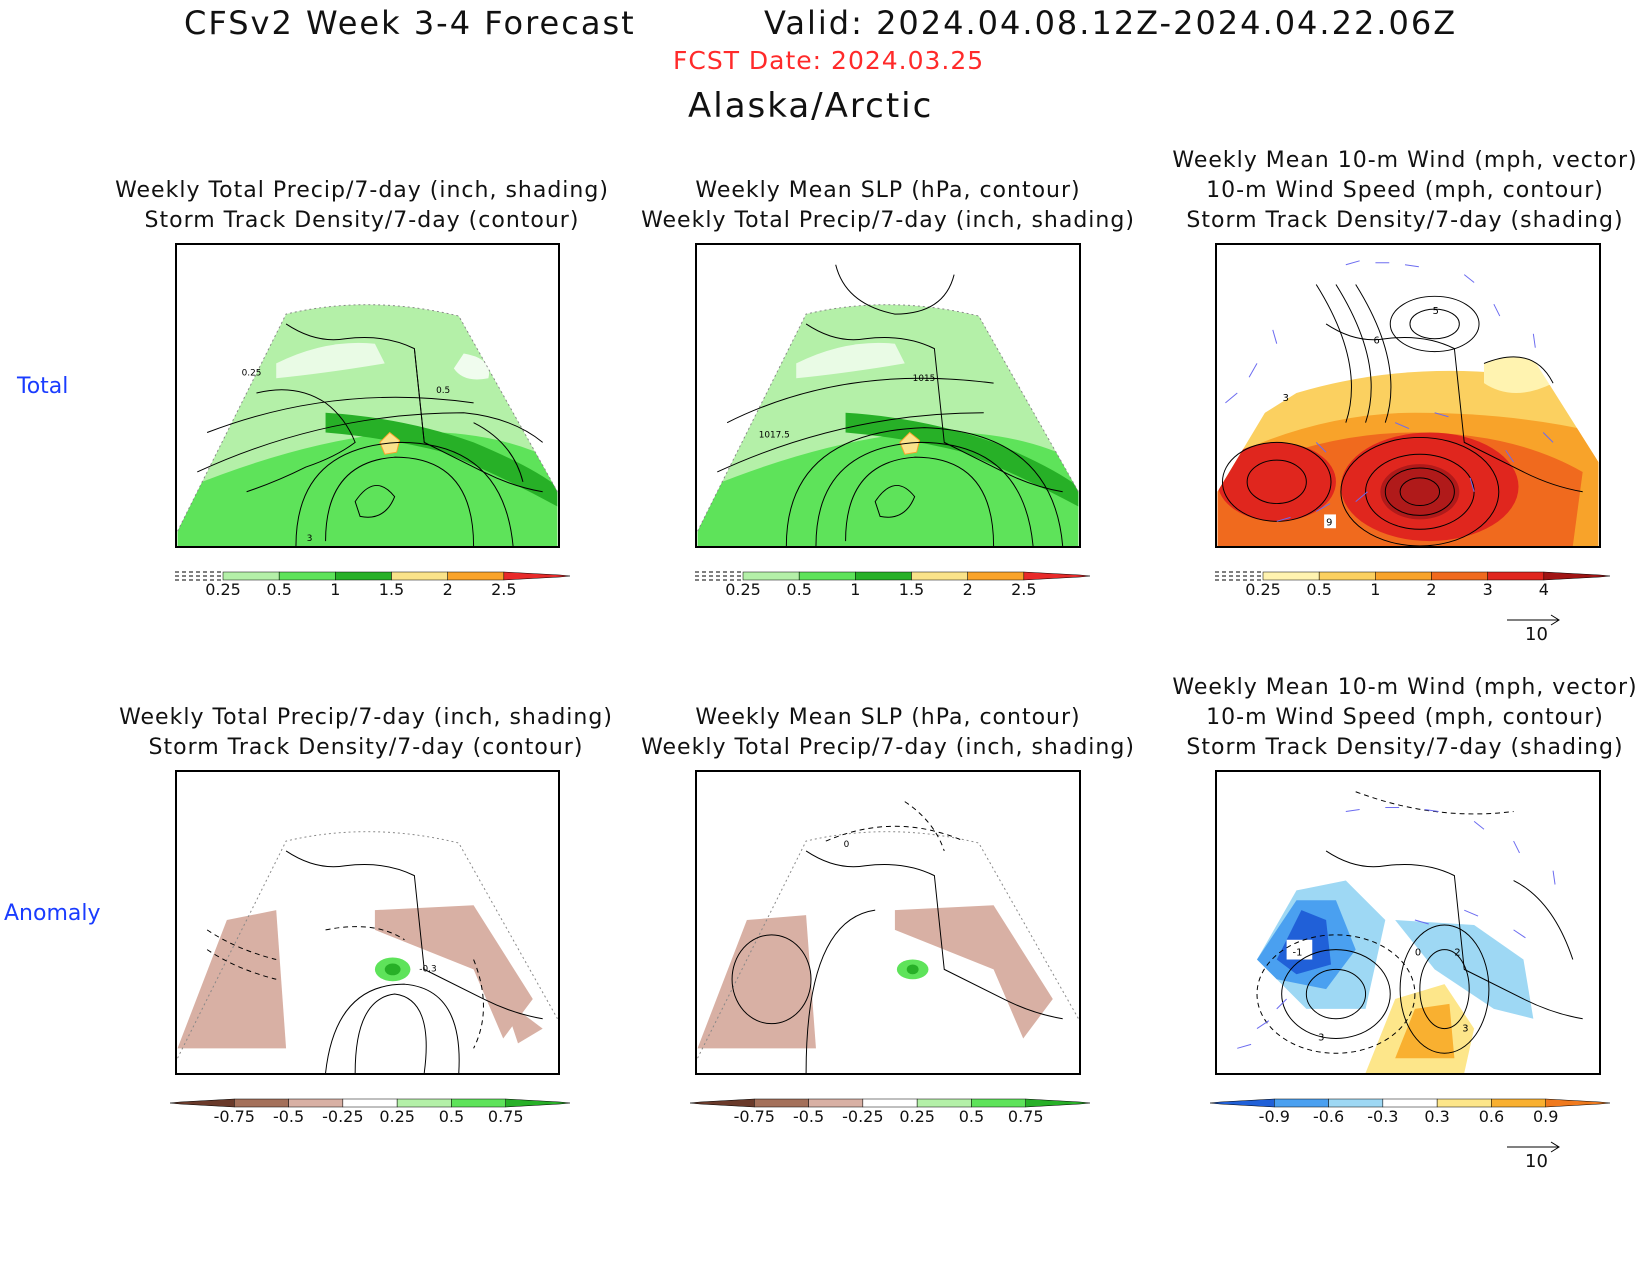 Image resolution: width=1650 pixels, height=1275 pixels. I want to click on colorbar-tick-label: 3, so click(1487, 589).